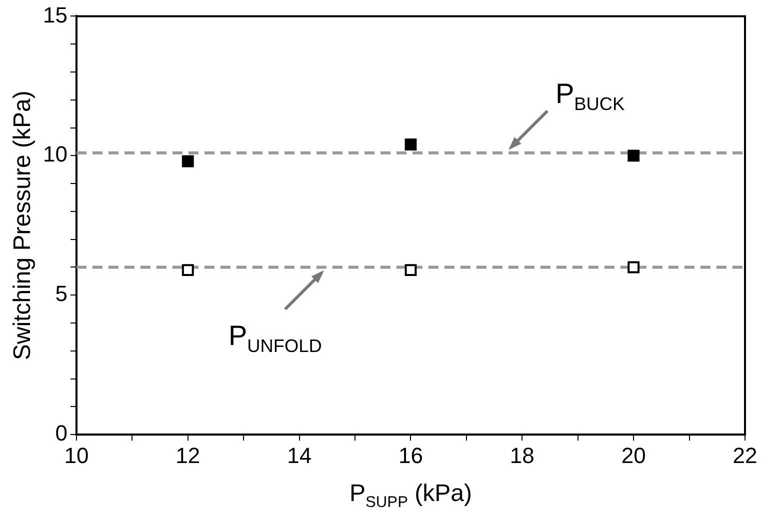  What do you see at coordinates (745, 455) in the screenshot?
I see `x-tick-label: 22` at bounding box center [745, 455].